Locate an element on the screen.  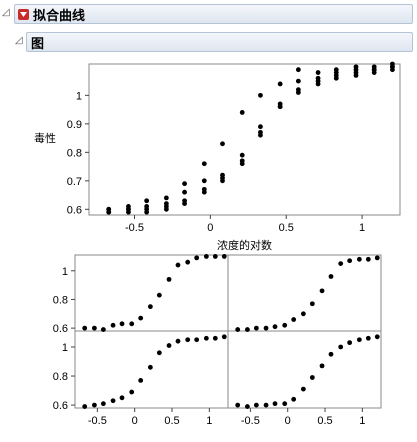
main-x-axis-label: 浓度的对数 is located at coordinates (244, 245).